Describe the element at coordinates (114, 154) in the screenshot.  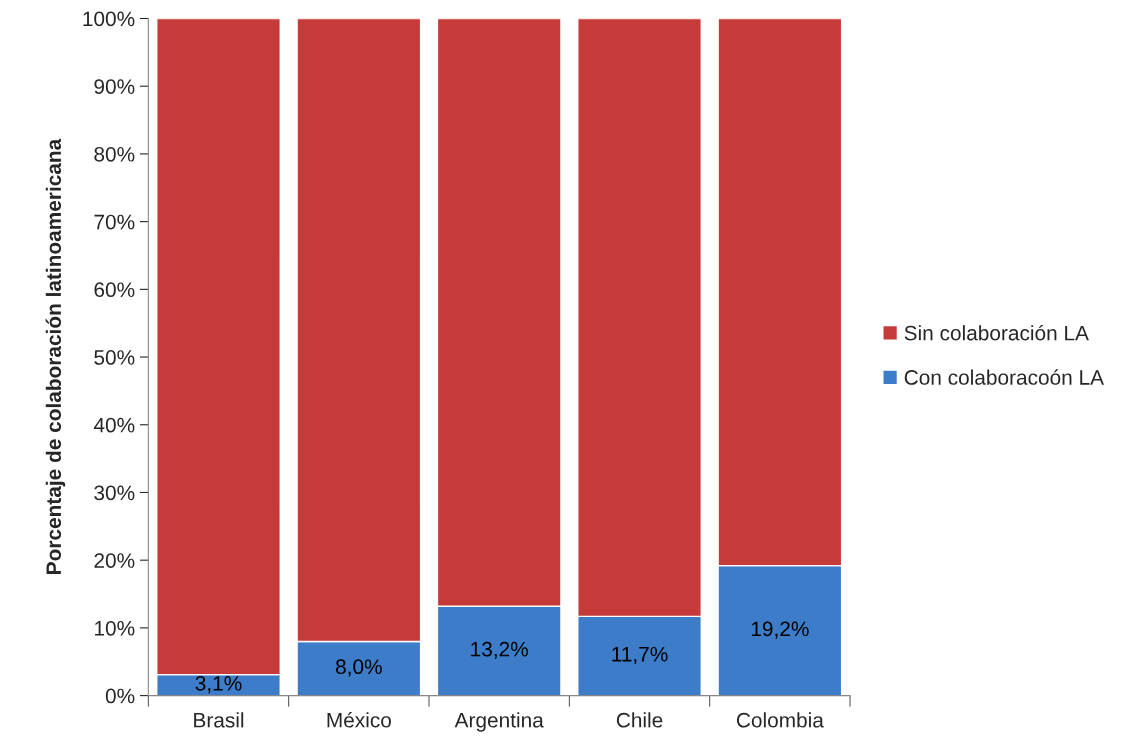
I see `y-tick-label: 80%` at that location.